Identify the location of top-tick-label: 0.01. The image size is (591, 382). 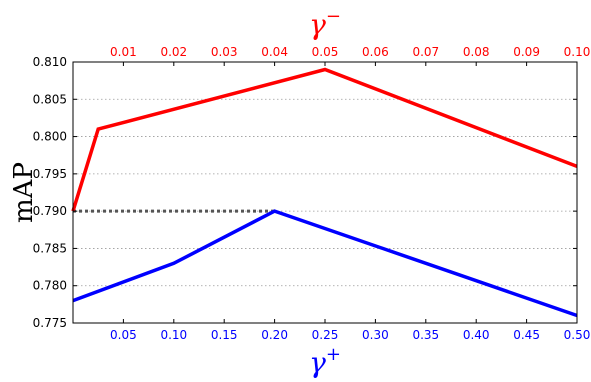
(123, 52).